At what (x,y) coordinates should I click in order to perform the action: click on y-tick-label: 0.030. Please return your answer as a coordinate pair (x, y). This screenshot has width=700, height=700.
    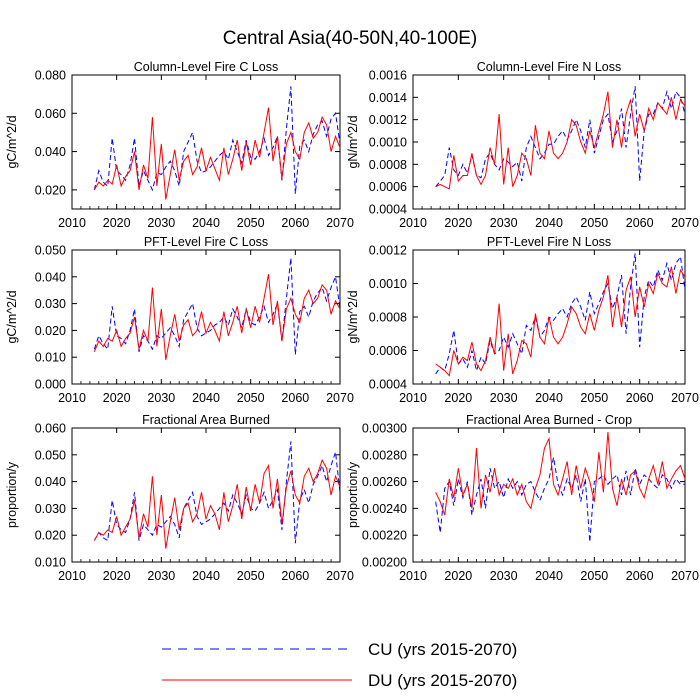
    Looking at the image, I should click on (50, 509).